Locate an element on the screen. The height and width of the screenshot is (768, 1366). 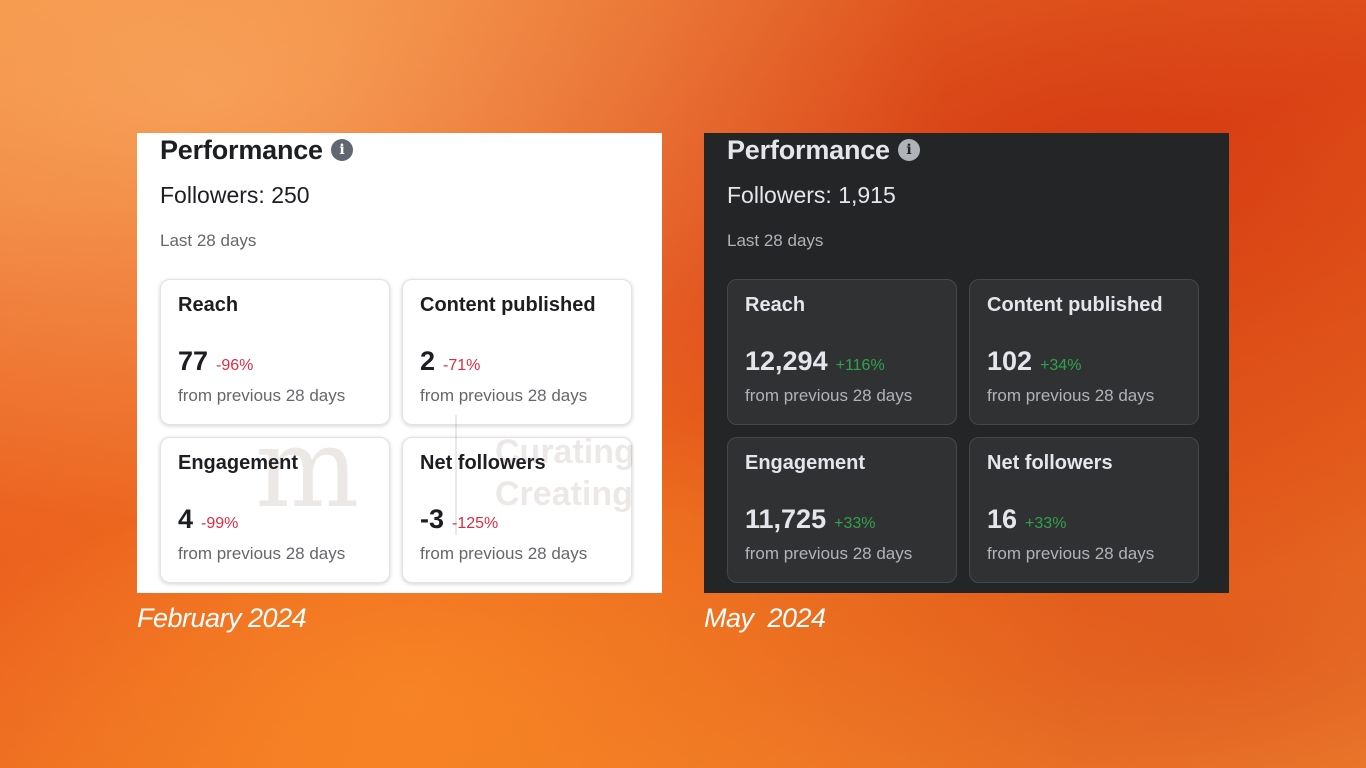
metric-change: +116% is located at coordinates (860, 365).